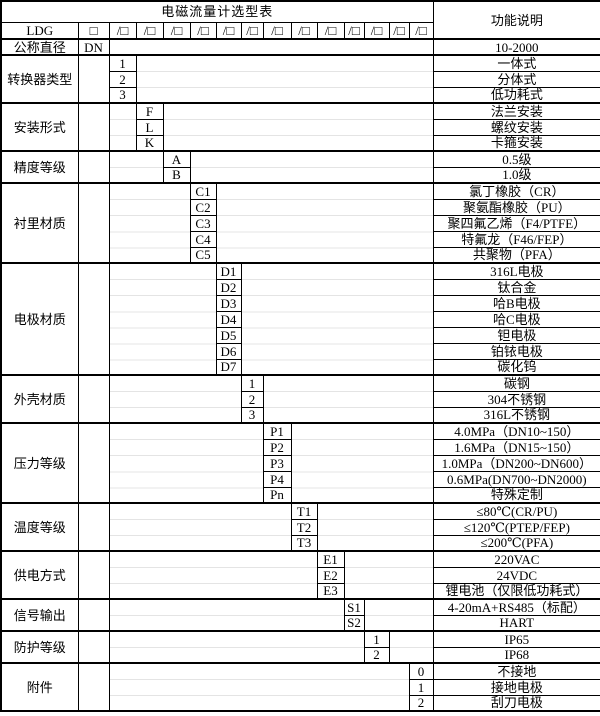  What do you see at coordinates (516, 207) in the screenshot?
I see `option-description: 聚氨酯橡胶（PU）` at bounding box center [516, 207].